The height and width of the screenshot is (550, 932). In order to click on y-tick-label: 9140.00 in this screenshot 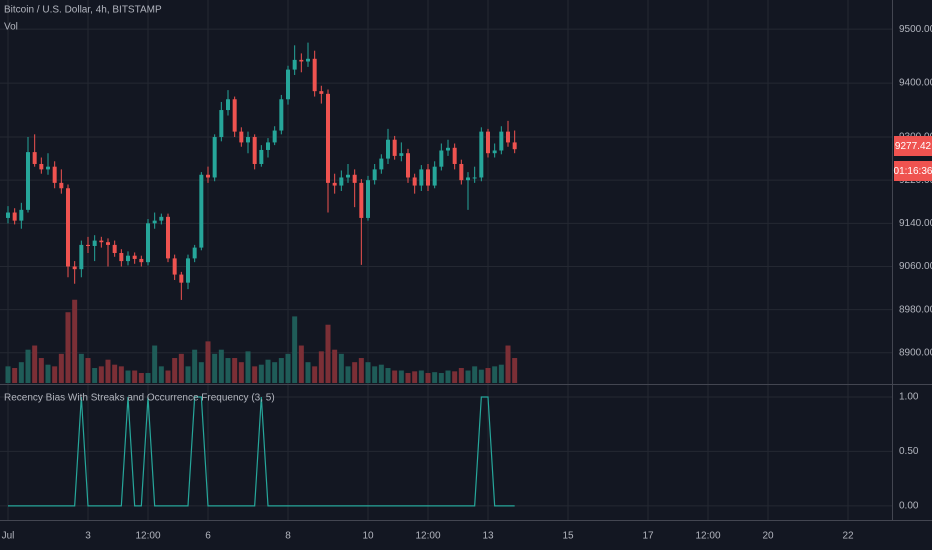, I will do `click(915, 223)`.